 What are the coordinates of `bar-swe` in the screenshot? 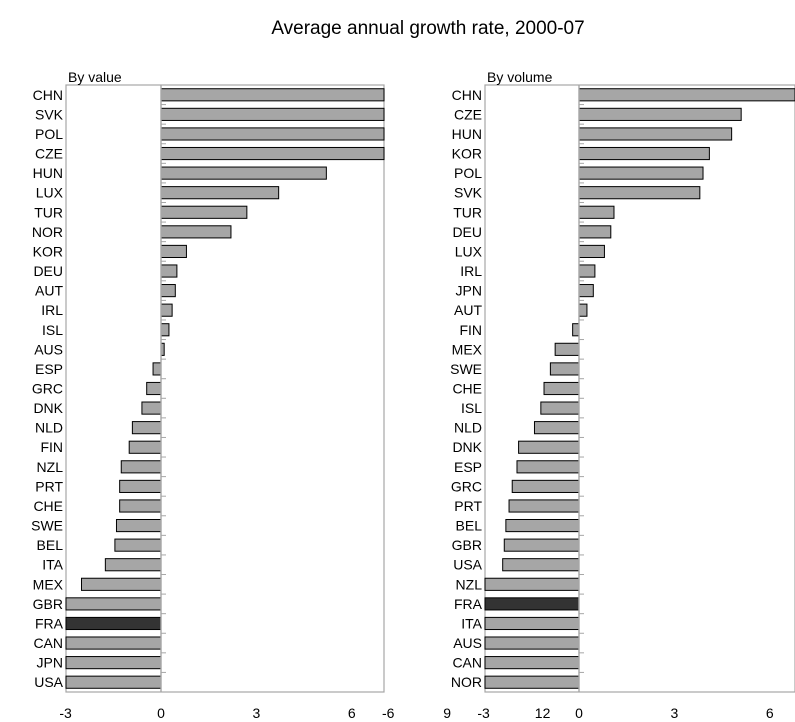 It's located at (138, 525).